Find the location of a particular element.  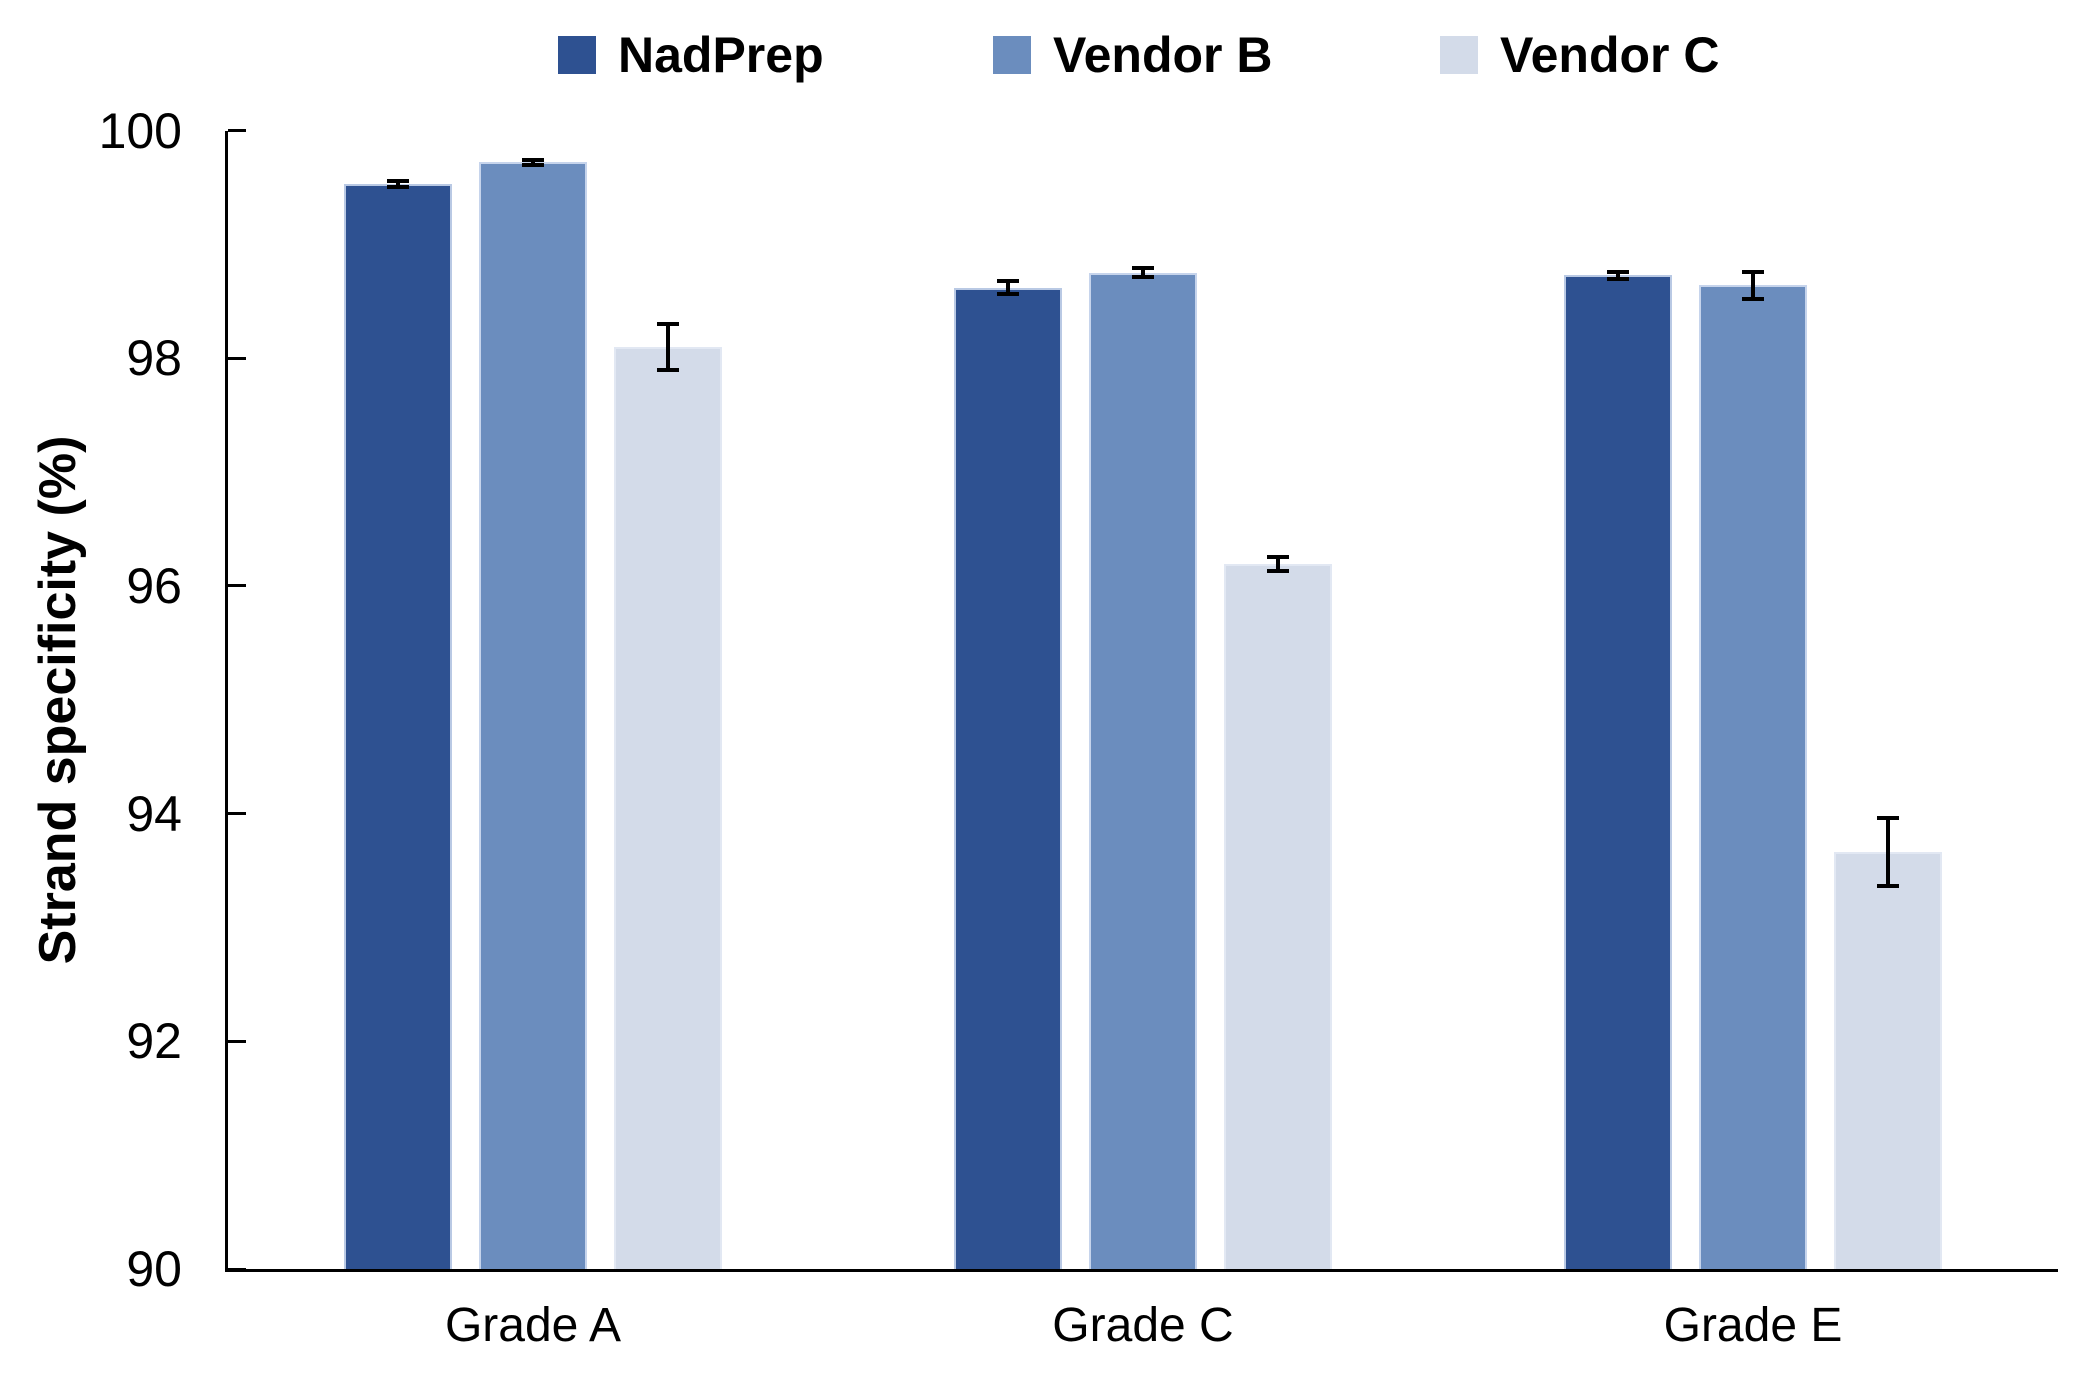

x-category-label: Grade E is located at coordinates (1753, 1325).